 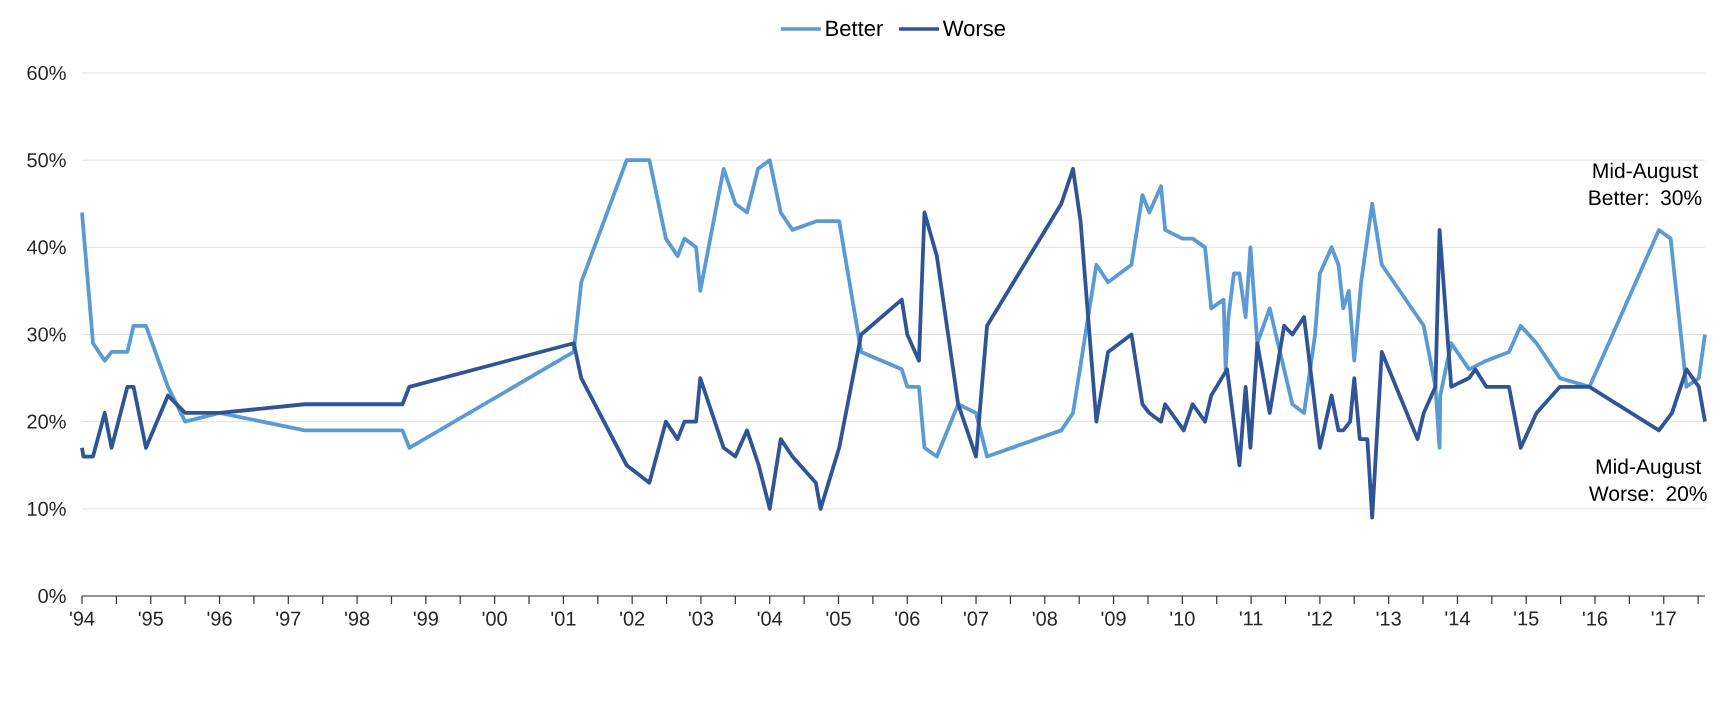 What do you see at coordinates (288, 618) in the screenshot?
I see `x-tick-label: '97` at bounding box center [288, 618].